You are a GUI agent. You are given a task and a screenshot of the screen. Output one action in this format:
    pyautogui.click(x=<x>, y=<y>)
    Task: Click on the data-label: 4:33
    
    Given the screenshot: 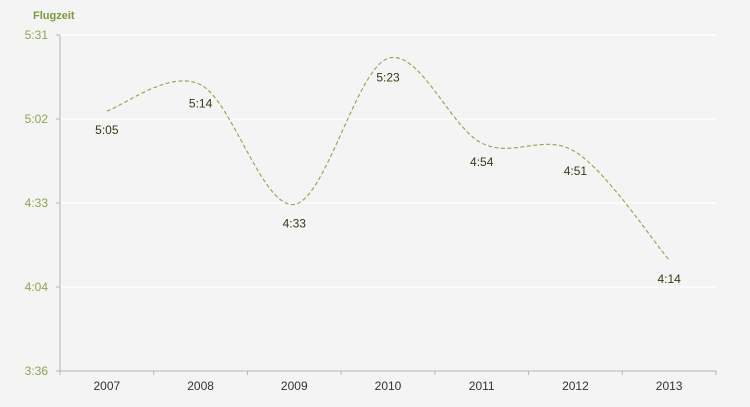 What is the action you would take?
    pyautogui.click(x=295, y=223)
    